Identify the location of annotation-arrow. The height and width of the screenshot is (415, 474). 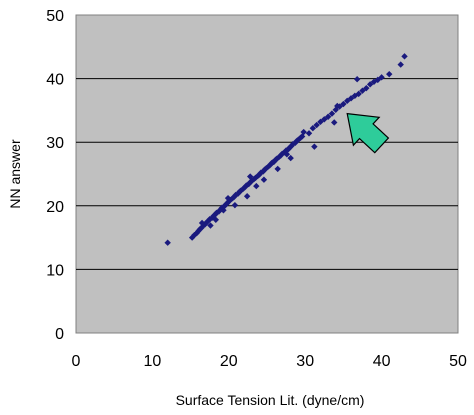
(368, 133).